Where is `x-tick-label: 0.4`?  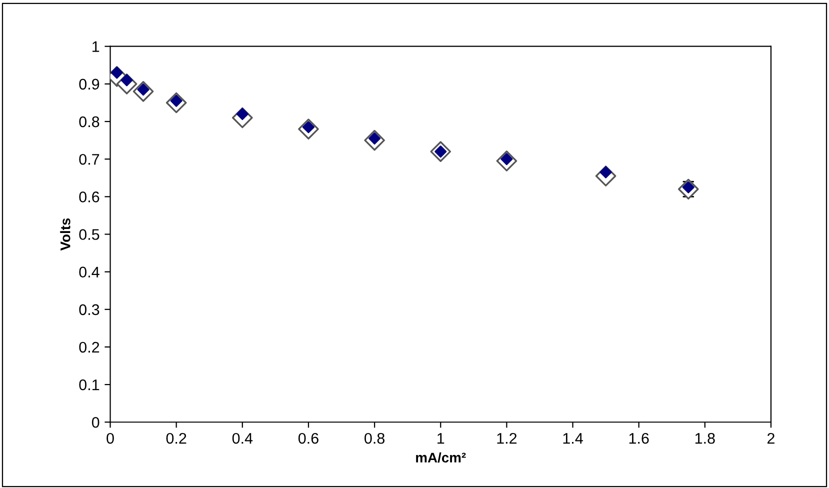 x-tick-label: 0.4 is located at coordinates (242, 438).